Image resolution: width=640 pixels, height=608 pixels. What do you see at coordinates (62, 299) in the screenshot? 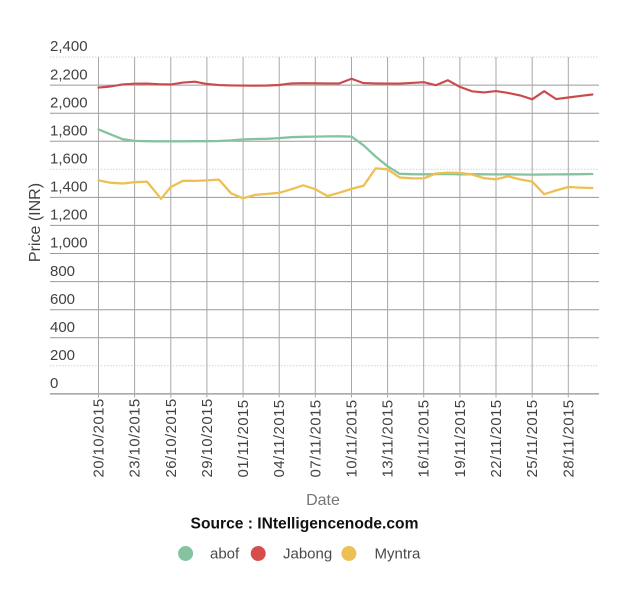
I see `svg-text: 600` at bounding box center [62, 299].